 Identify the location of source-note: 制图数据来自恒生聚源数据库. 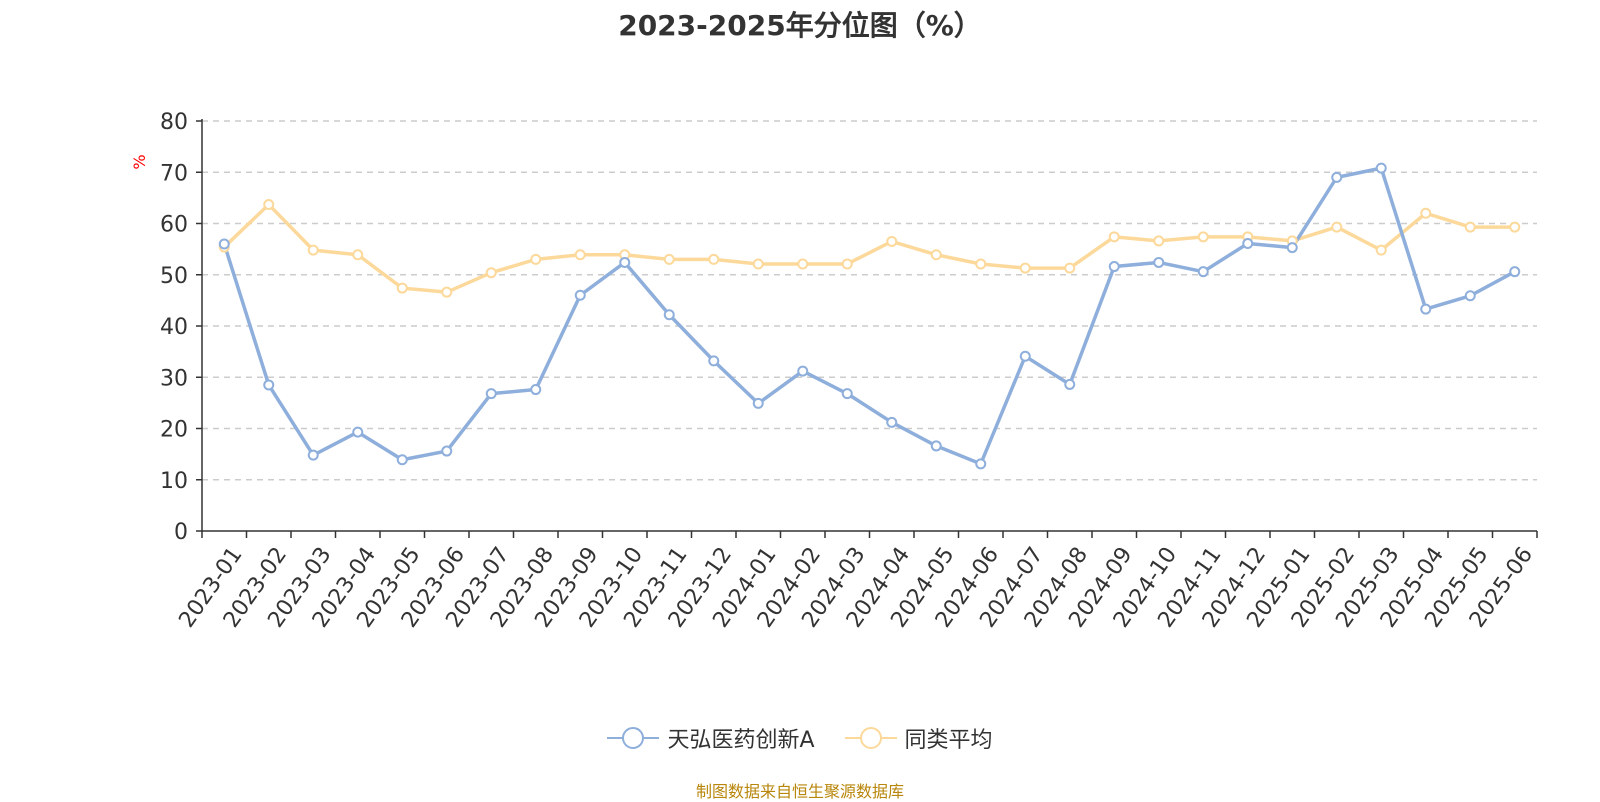
(799, 791).